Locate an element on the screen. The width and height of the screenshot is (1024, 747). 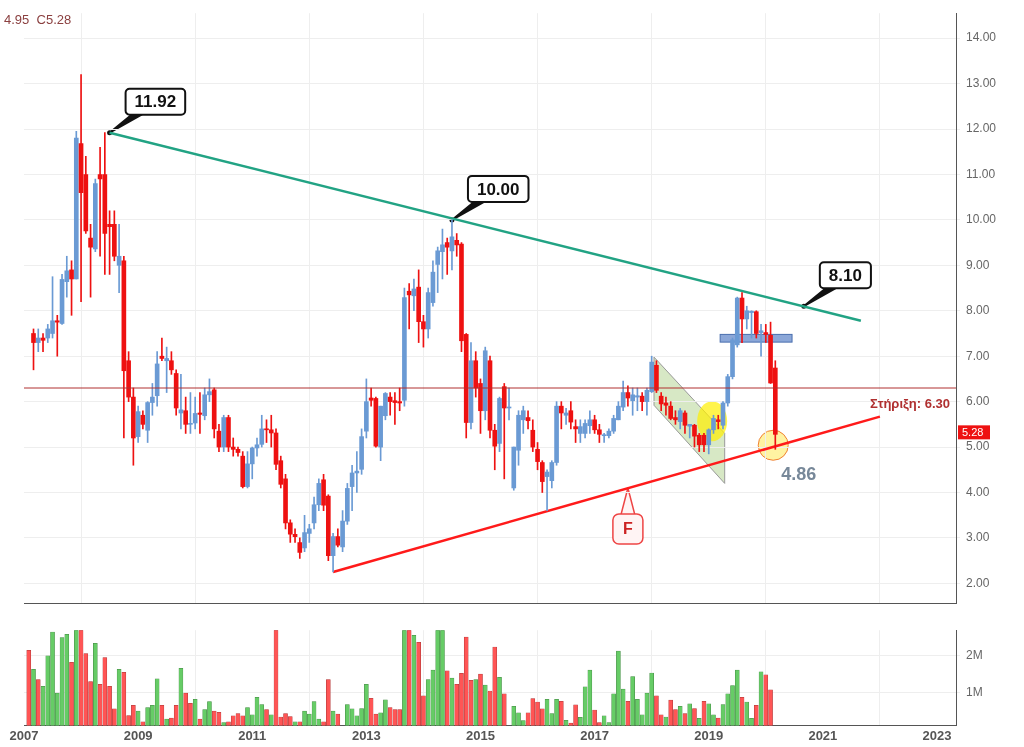
annotation: 4.86 is located at coordinates (799, 474).